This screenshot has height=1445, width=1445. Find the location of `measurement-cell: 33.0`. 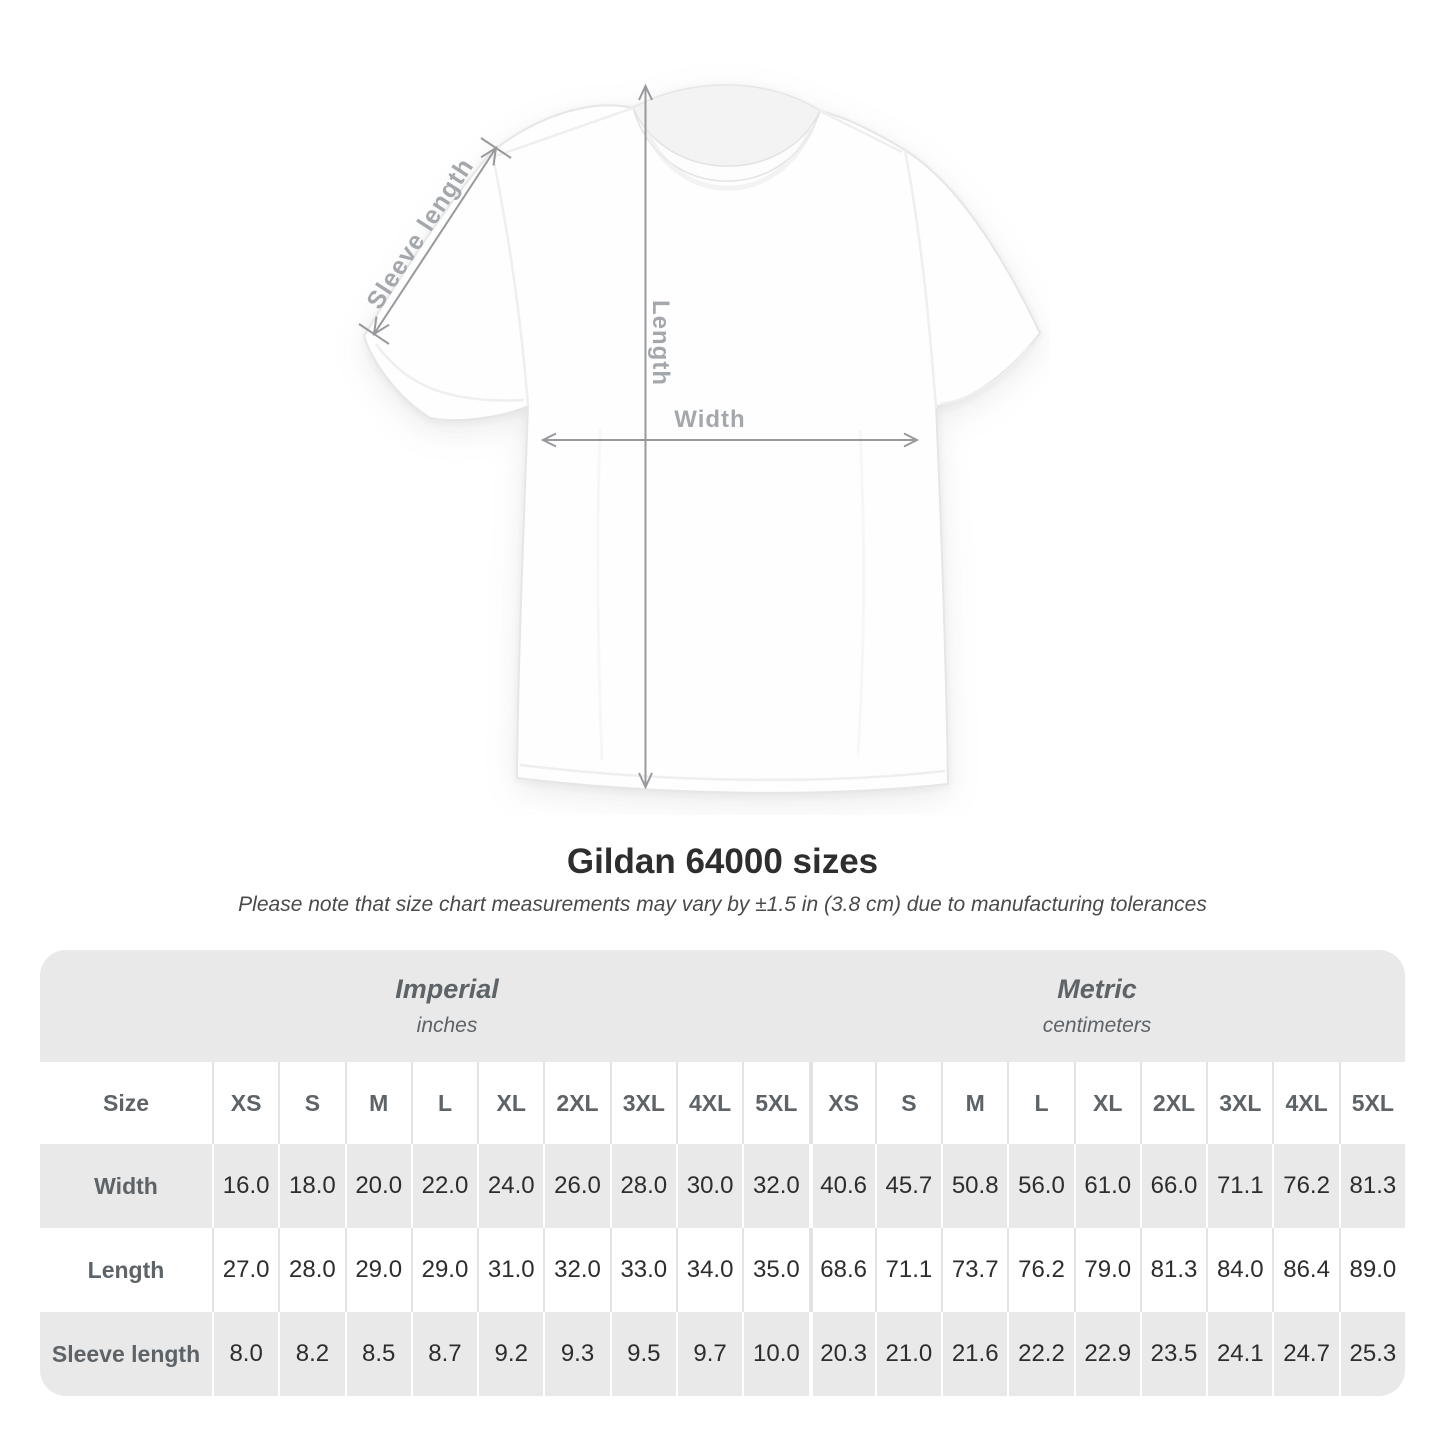

measurement-cell: 33.0 is located at coordinates (643, 1270).